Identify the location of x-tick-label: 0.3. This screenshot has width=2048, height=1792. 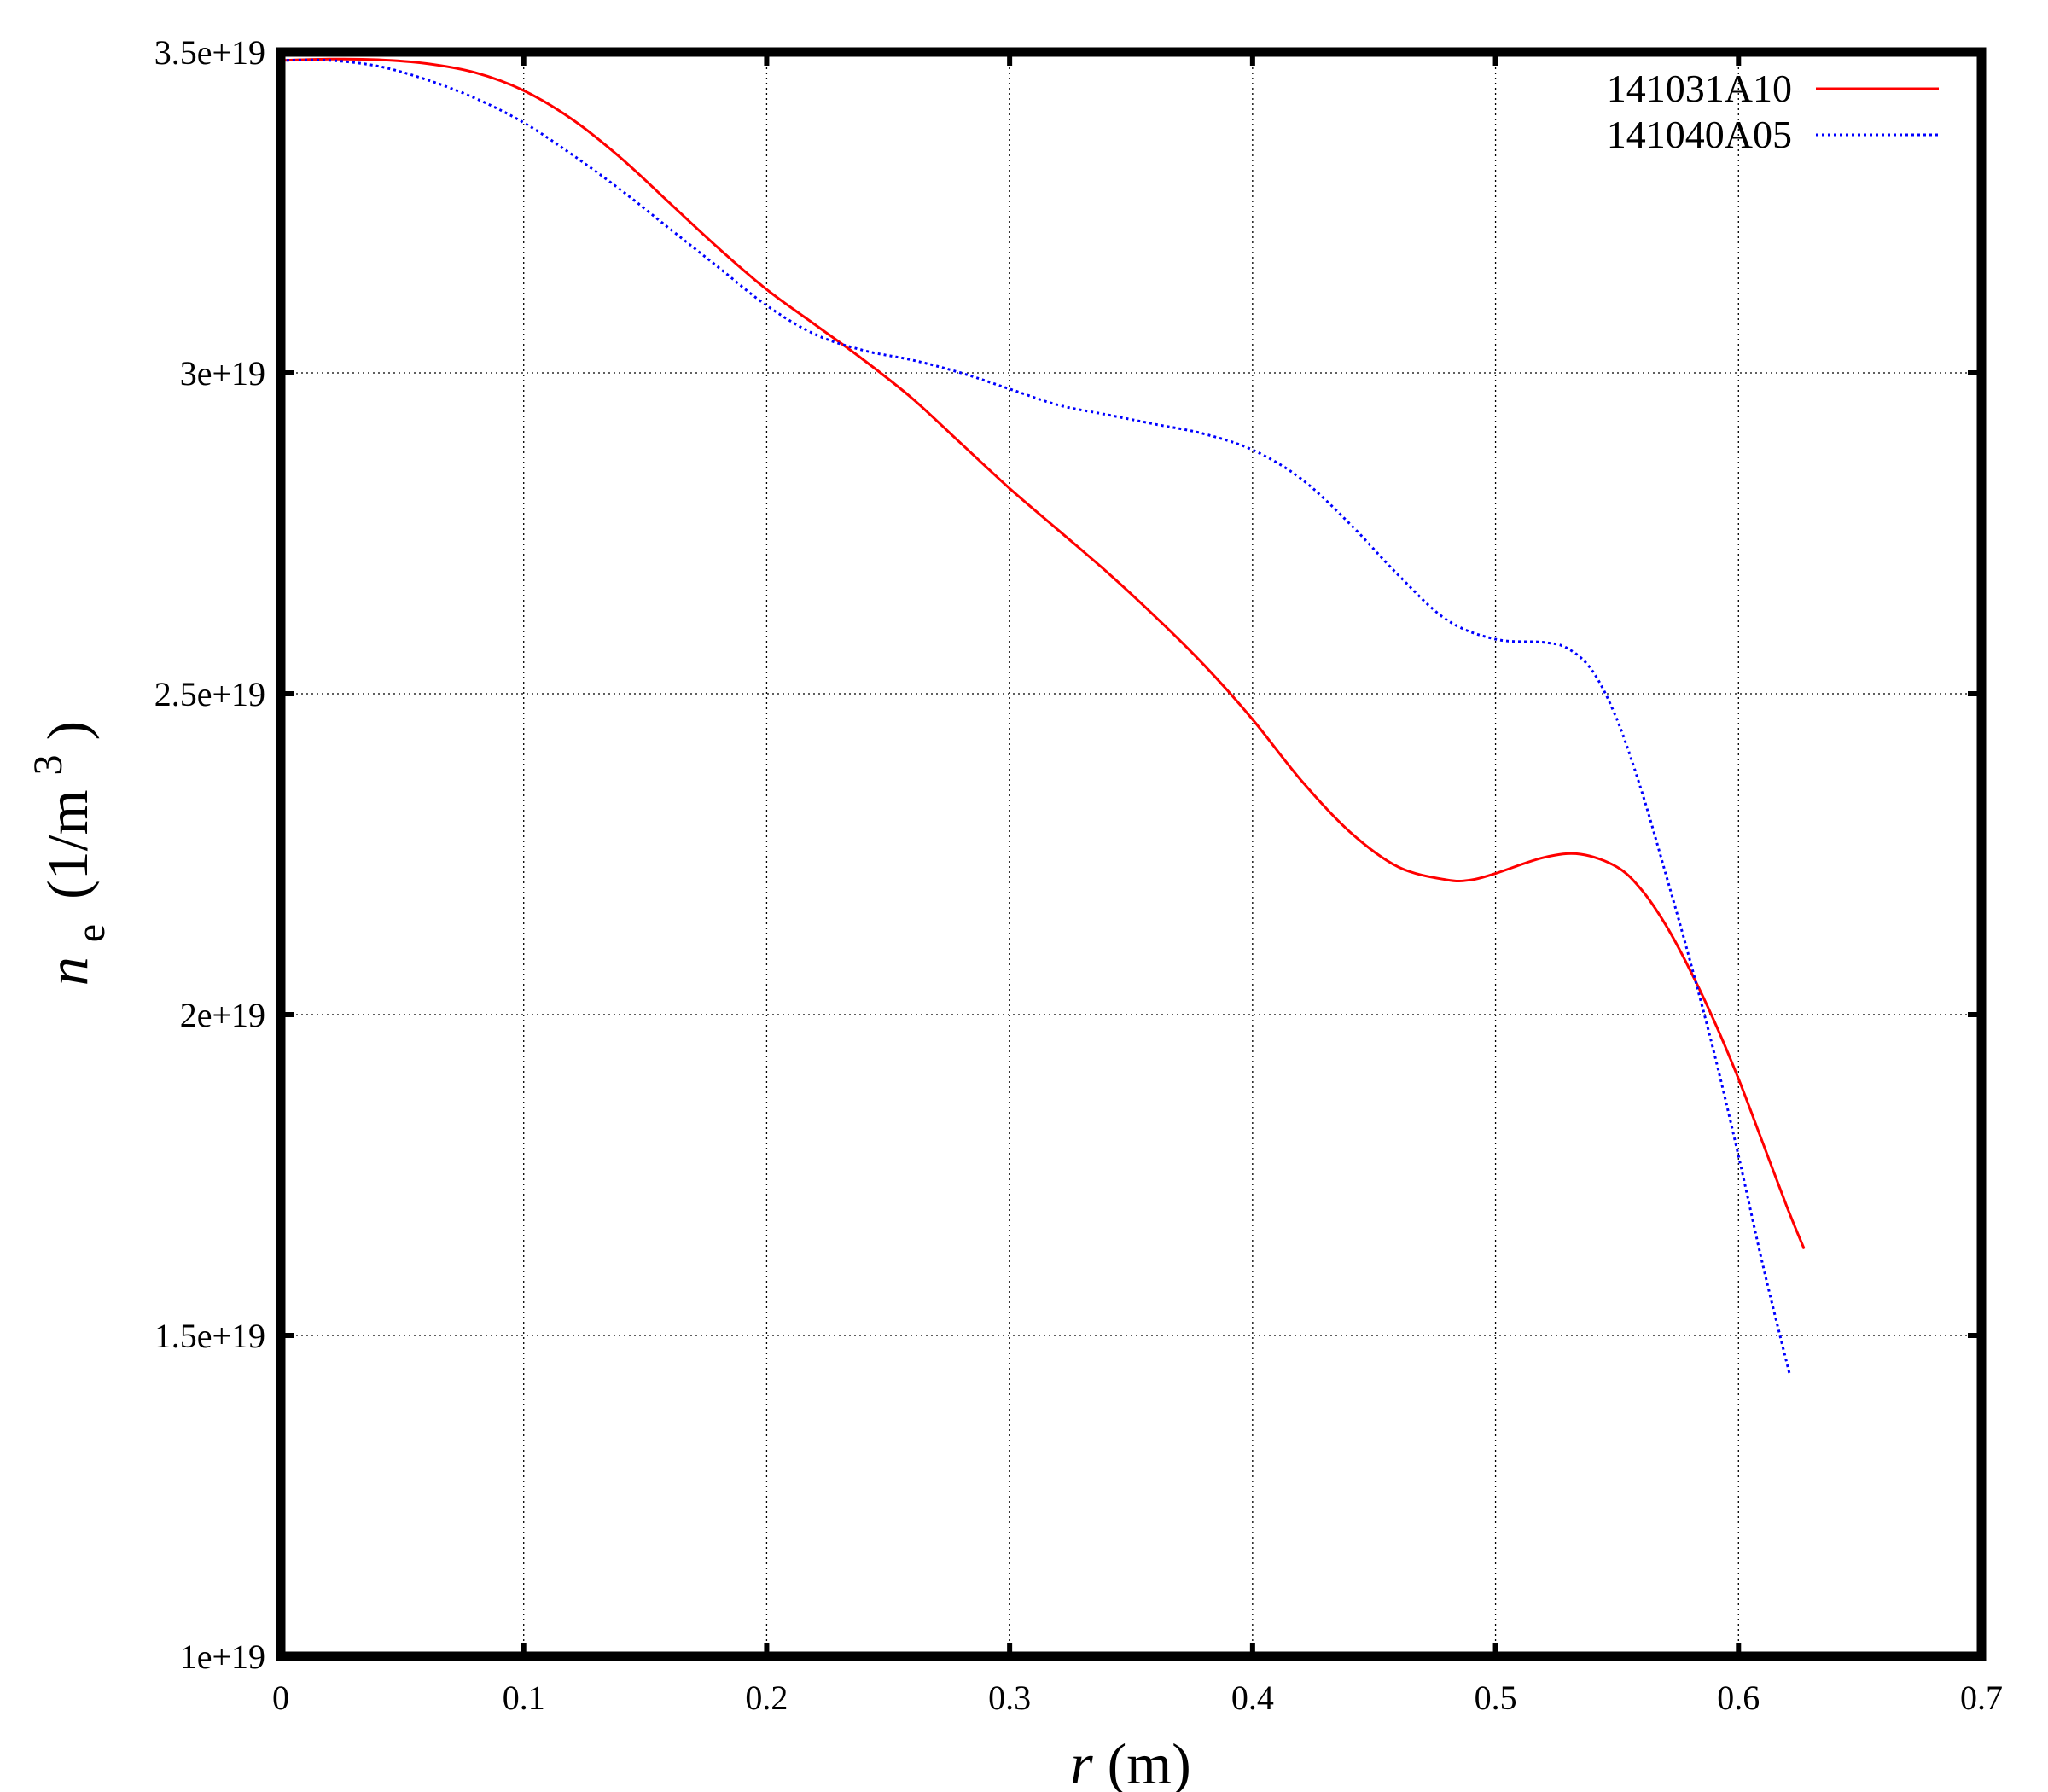
(1010, 1698).